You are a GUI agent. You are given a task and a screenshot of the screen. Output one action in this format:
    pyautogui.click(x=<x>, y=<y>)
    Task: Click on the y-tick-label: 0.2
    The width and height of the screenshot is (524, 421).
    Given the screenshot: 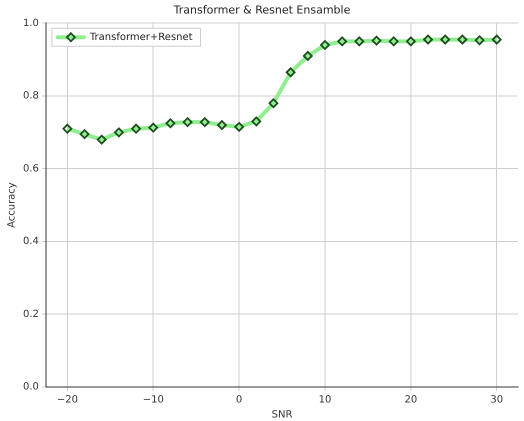 What is the action you would take?
    pyautogui.click(x=30, y=314)
    